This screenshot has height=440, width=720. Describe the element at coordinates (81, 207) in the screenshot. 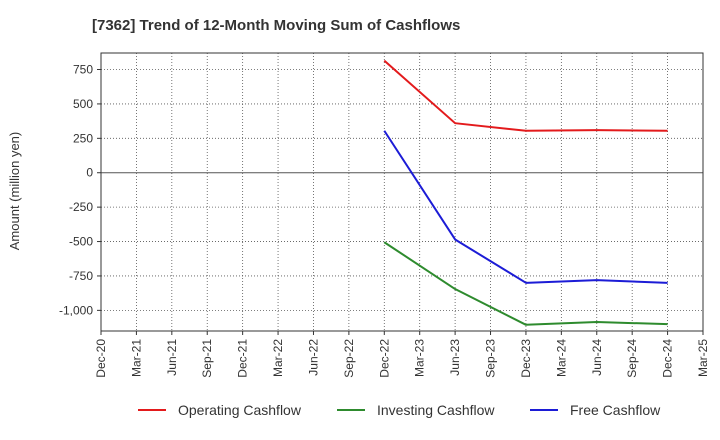

I see `y-tick-label: -250` at that location.